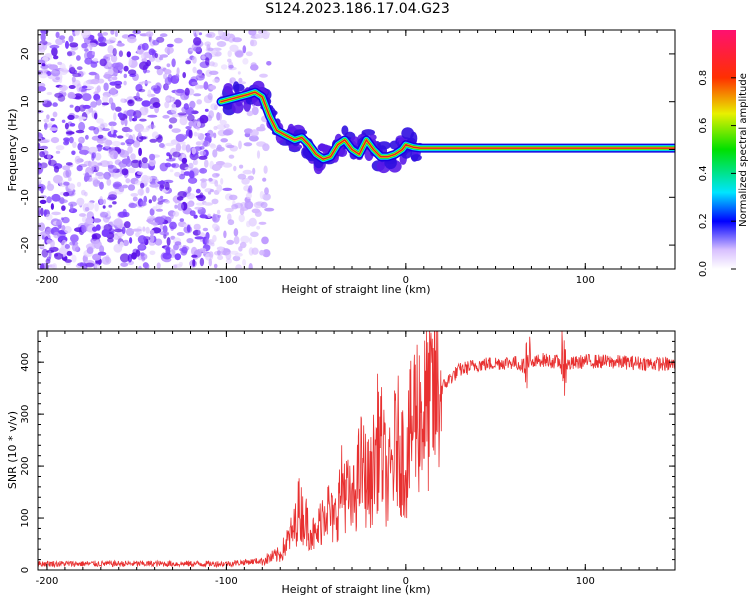 This screenshot has height=600, width=750. I want to click on spectrogram-xtick-label: 0, so click(406, 280).